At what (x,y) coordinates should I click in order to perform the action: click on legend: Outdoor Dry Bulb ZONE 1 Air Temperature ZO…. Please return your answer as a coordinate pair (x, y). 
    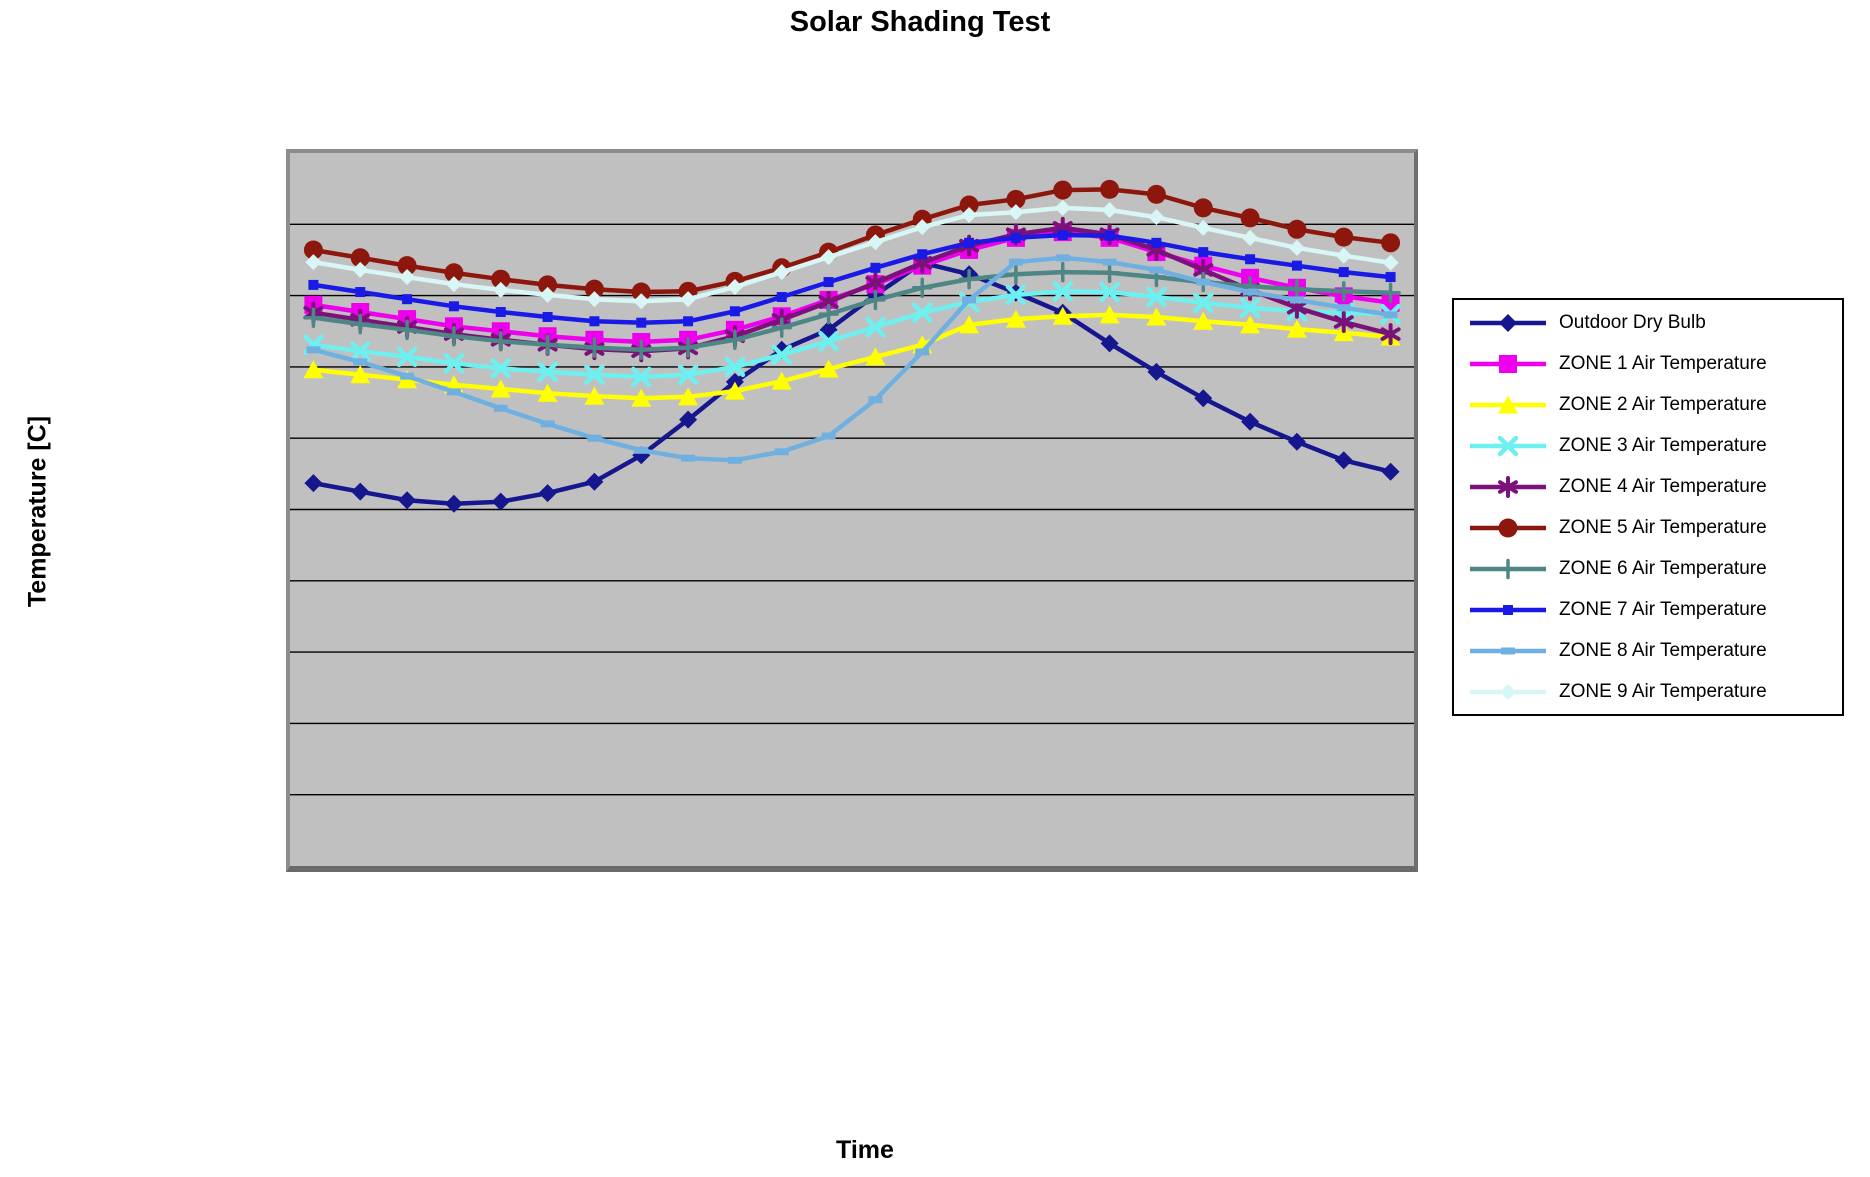
    Looking at the image, I should click on (1648, 507).